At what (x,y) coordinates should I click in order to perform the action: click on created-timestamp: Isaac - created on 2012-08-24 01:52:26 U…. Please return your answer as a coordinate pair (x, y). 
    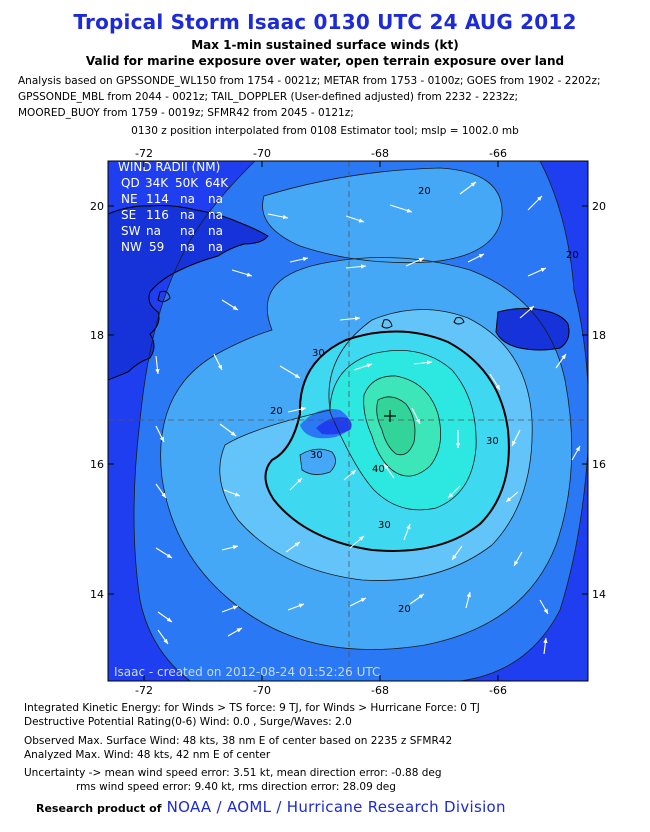
    Looking at the image, I should click on (247, 672).